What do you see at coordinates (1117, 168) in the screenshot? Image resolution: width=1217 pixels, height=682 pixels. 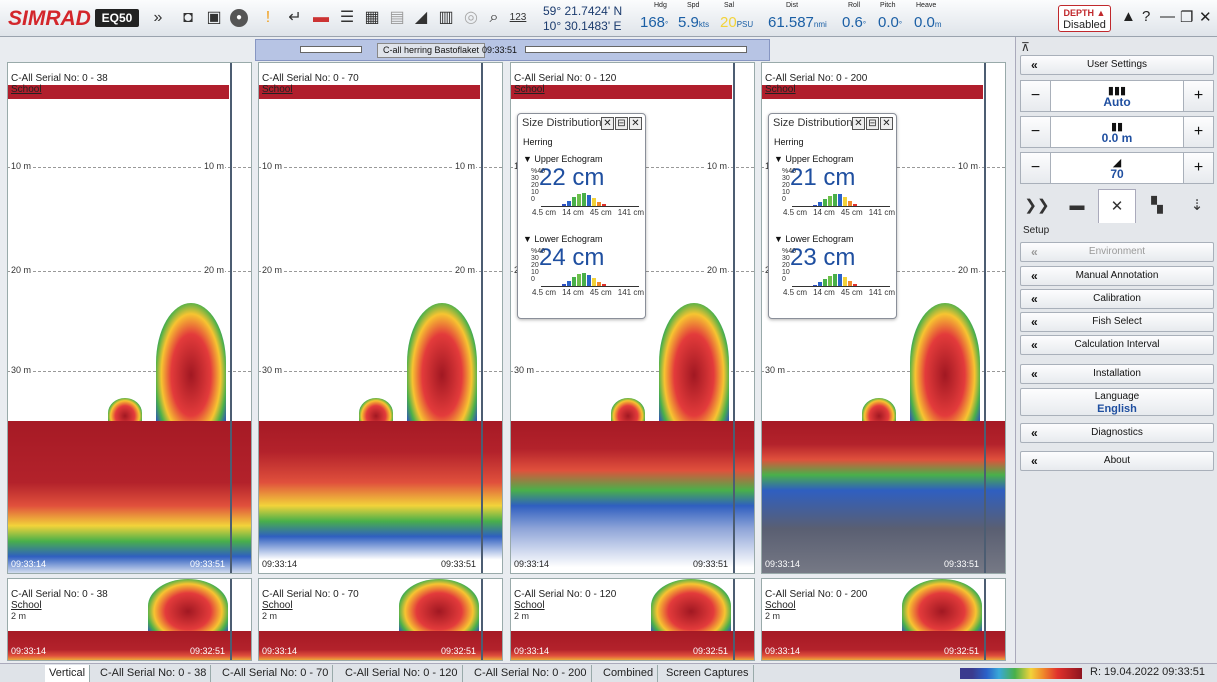 I see `threshold-stepper: − ◢ 70 +` at bounding box center [1117, 168].